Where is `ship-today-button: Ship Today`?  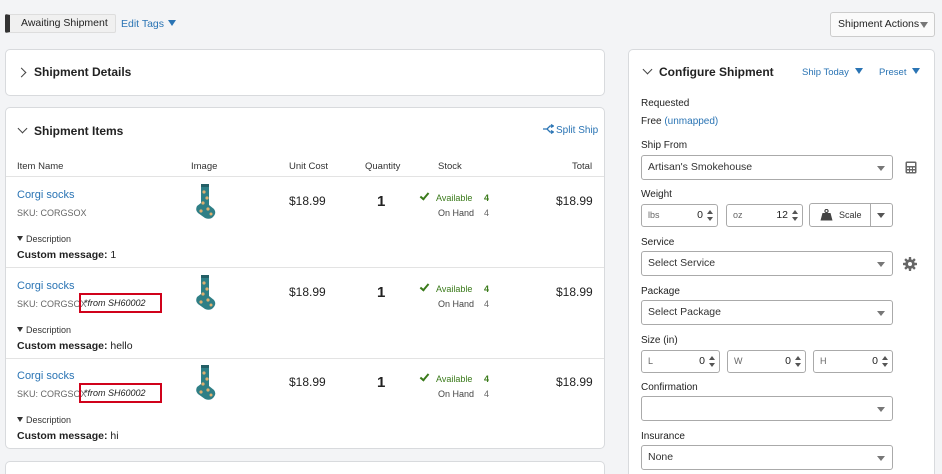 ship-today-button: Ship Today is located at coordinates (832, 72).